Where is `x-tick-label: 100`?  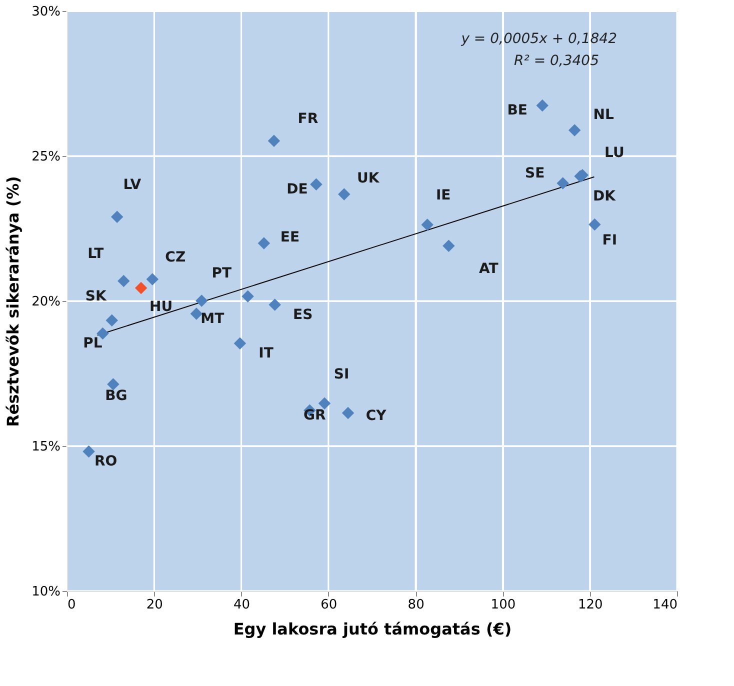
x-tick-label: 100 is located at coordinates (503, 605).